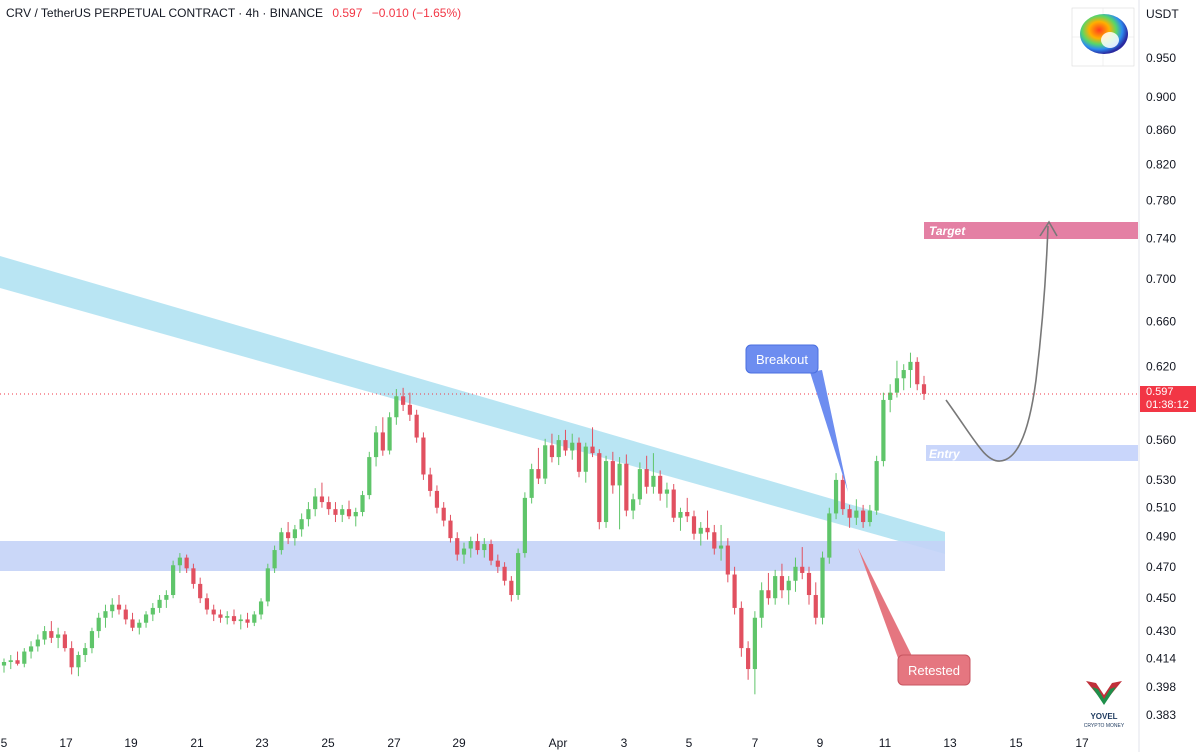 This screenshot has height=752, width=1200. I want to click on retested-label: Retested, so click(934, 670).